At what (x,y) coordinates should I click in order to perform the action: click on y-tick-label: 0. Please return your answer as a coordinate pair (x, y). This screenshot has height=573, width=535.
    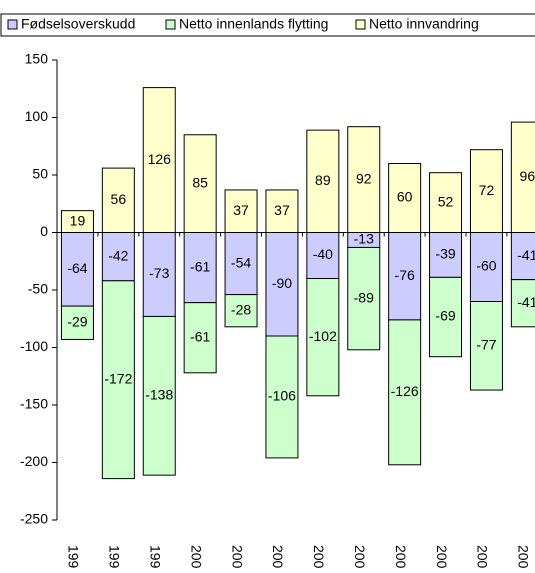
    Looking at the image, I should click on (44, 231).